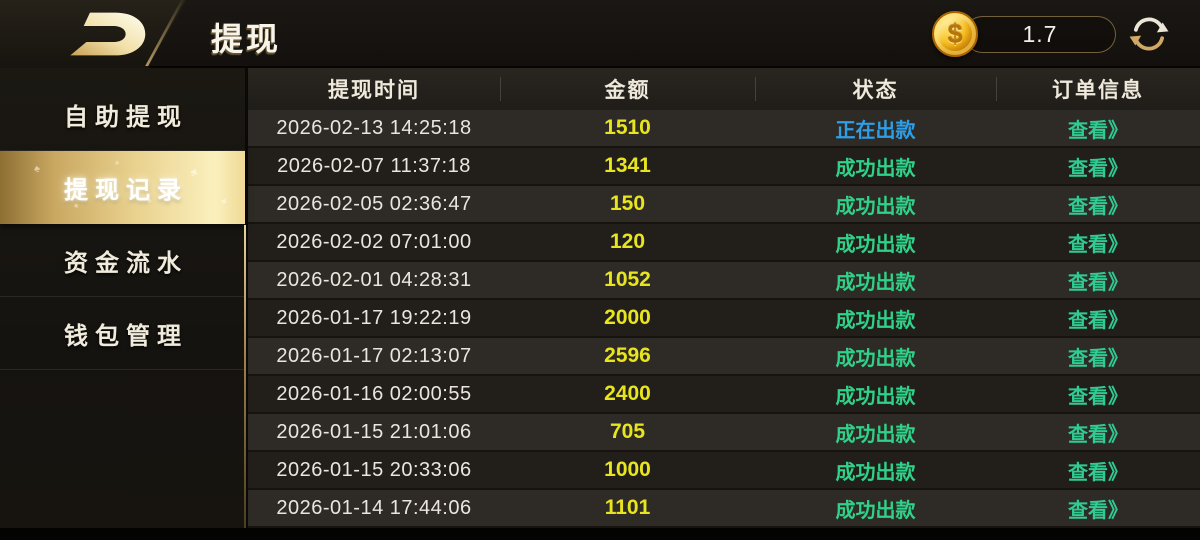  I want to click on withdraw-time: 2026-01-15 20:33:06, so click(374, 469).